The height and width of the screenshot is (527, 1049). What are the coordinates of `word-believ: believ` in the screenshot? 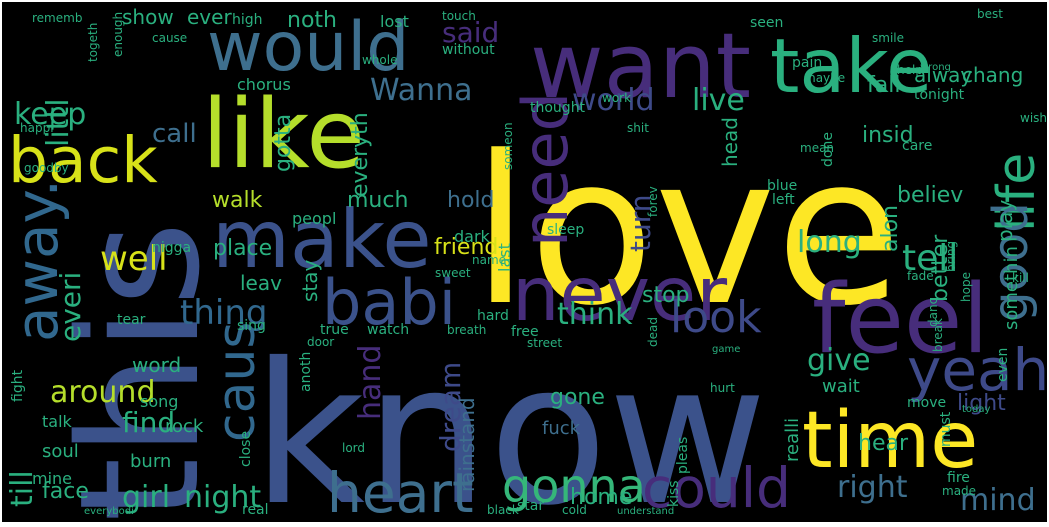 It's located at (930, 195).